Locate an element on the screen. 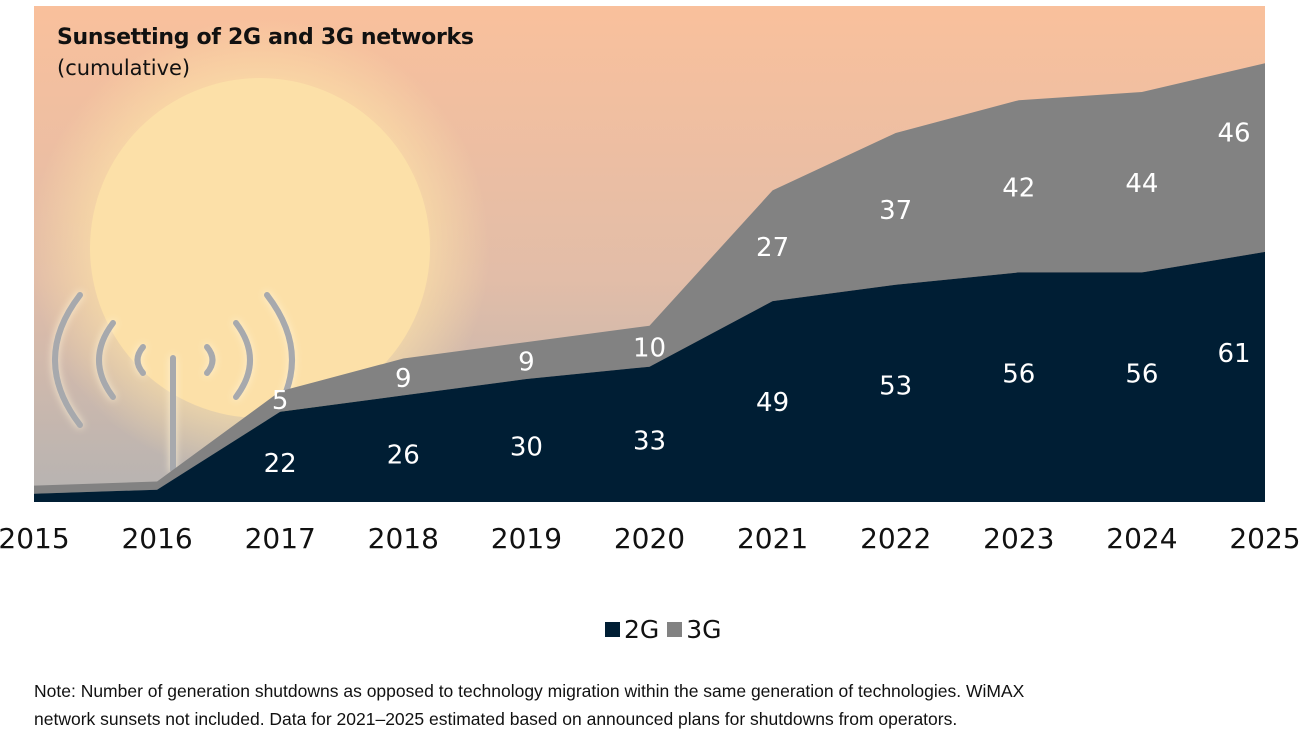 This screenshot has height=735, width=1309. value-label-2g-2021: 49 is located at coordinates (772, 403).